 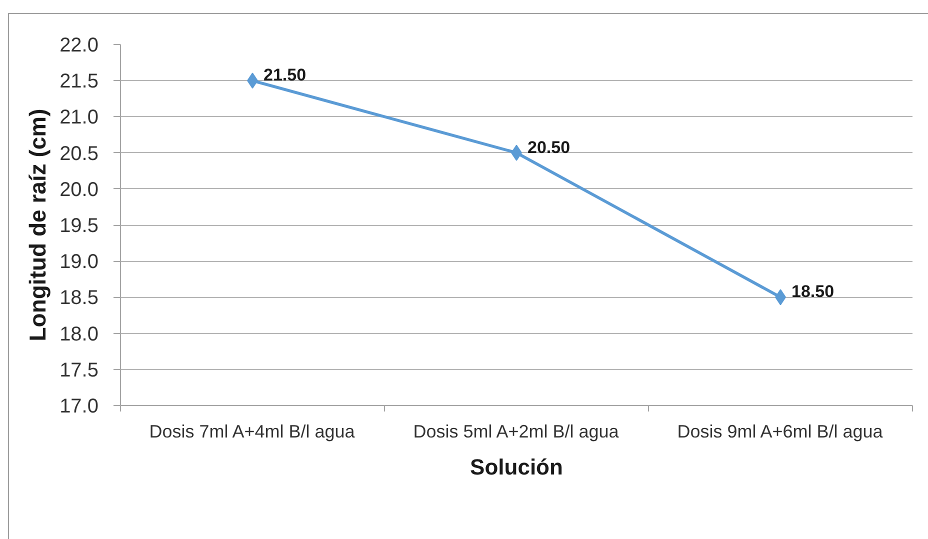 What do you see at coordinates (79, 298) in the screenshot?
I see `y-tick-label: 18.5` at bounding box center [79, 298].